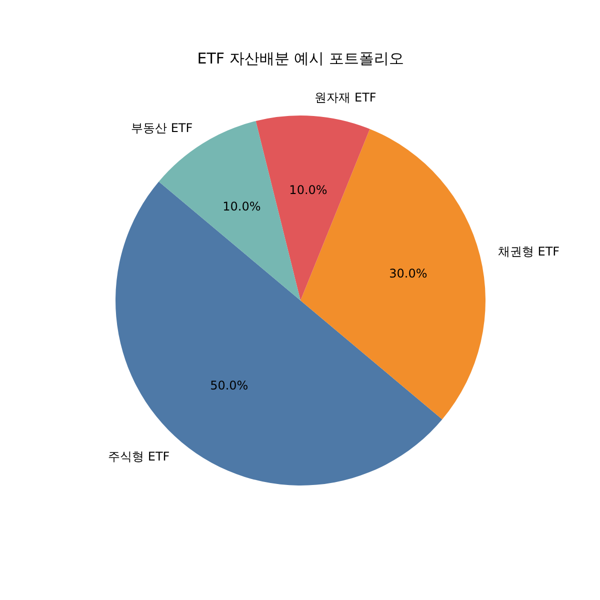 The height and width of the screenshot is (600, 600). Describe the element at coordinates (300, 59) in the screenshot. I see `chart-title: ETF 자산배분 예시 포트폴리오` at that location.